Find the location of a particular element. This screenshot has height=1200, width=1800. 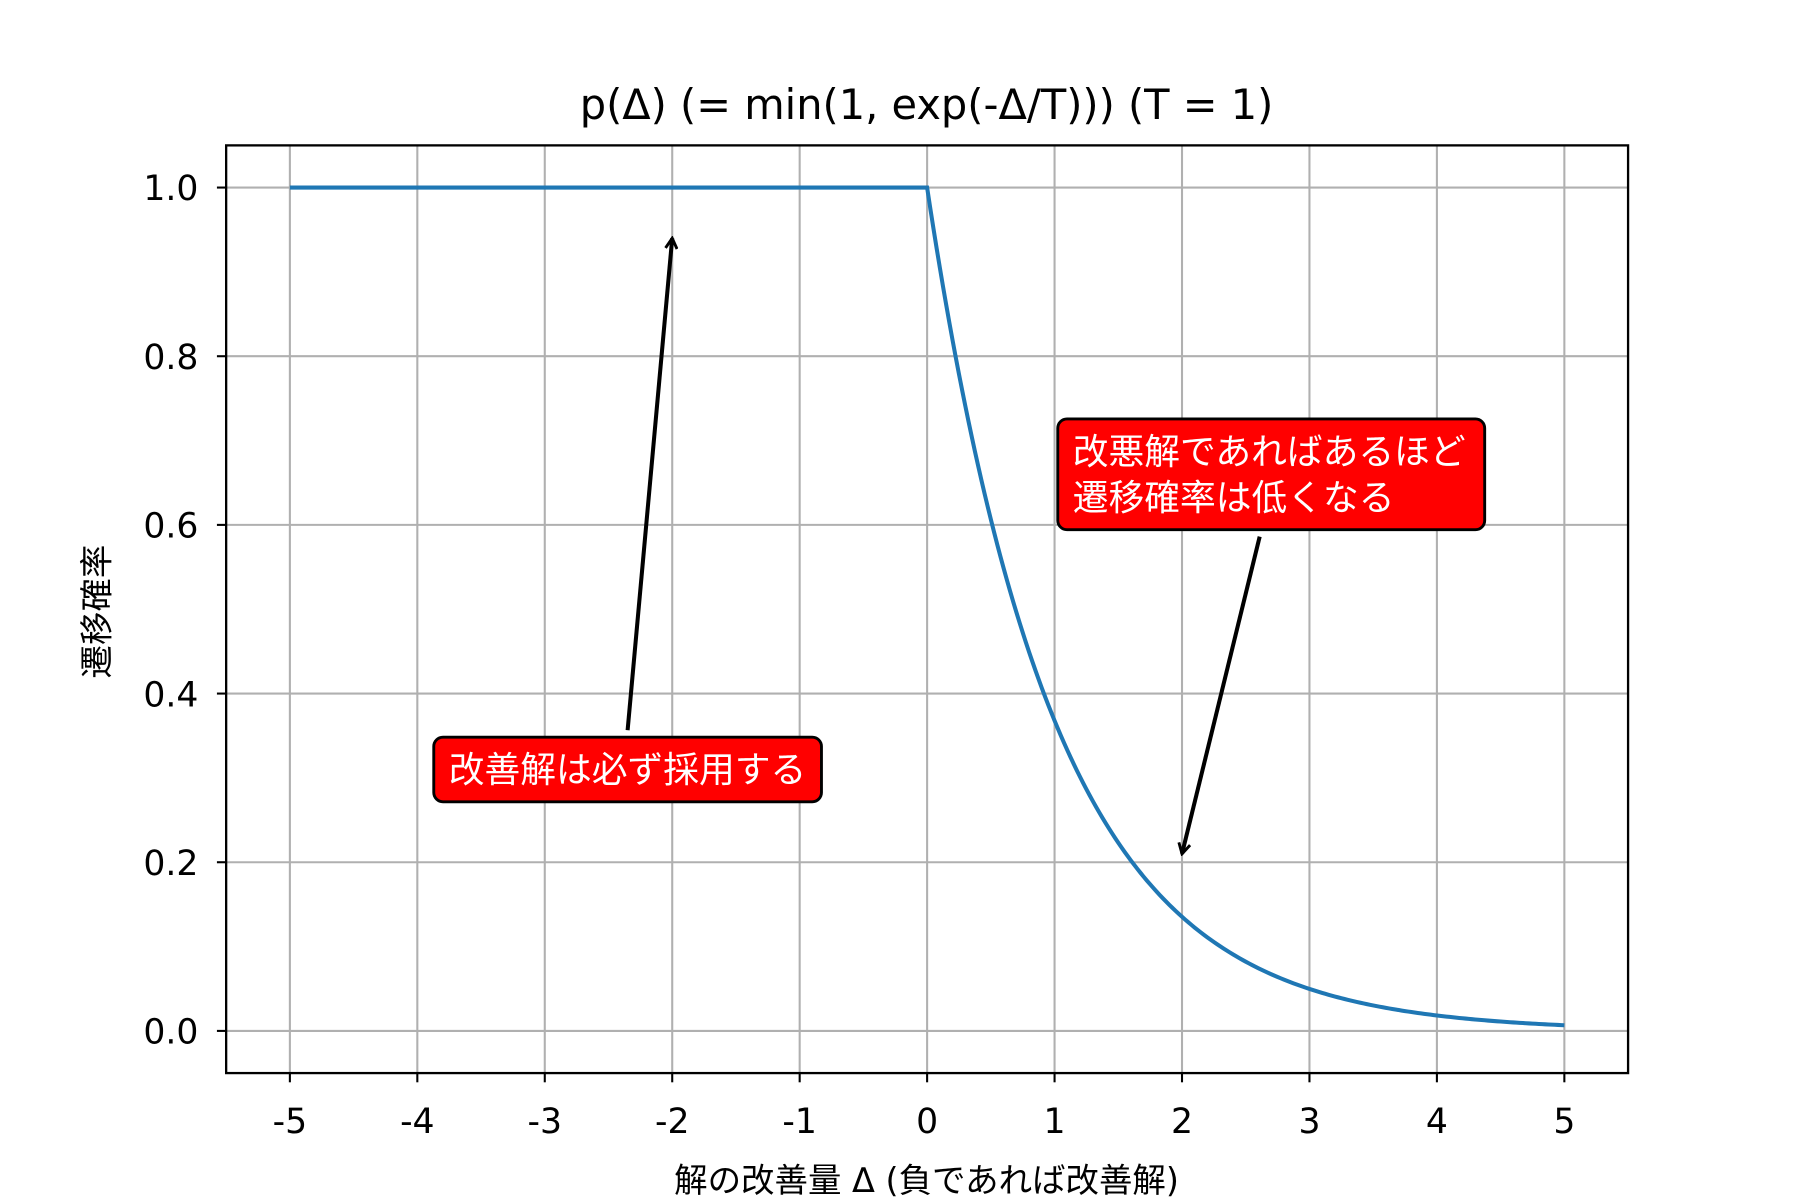

y-tick-label: 0.4 is located at coordinates (170, 695).